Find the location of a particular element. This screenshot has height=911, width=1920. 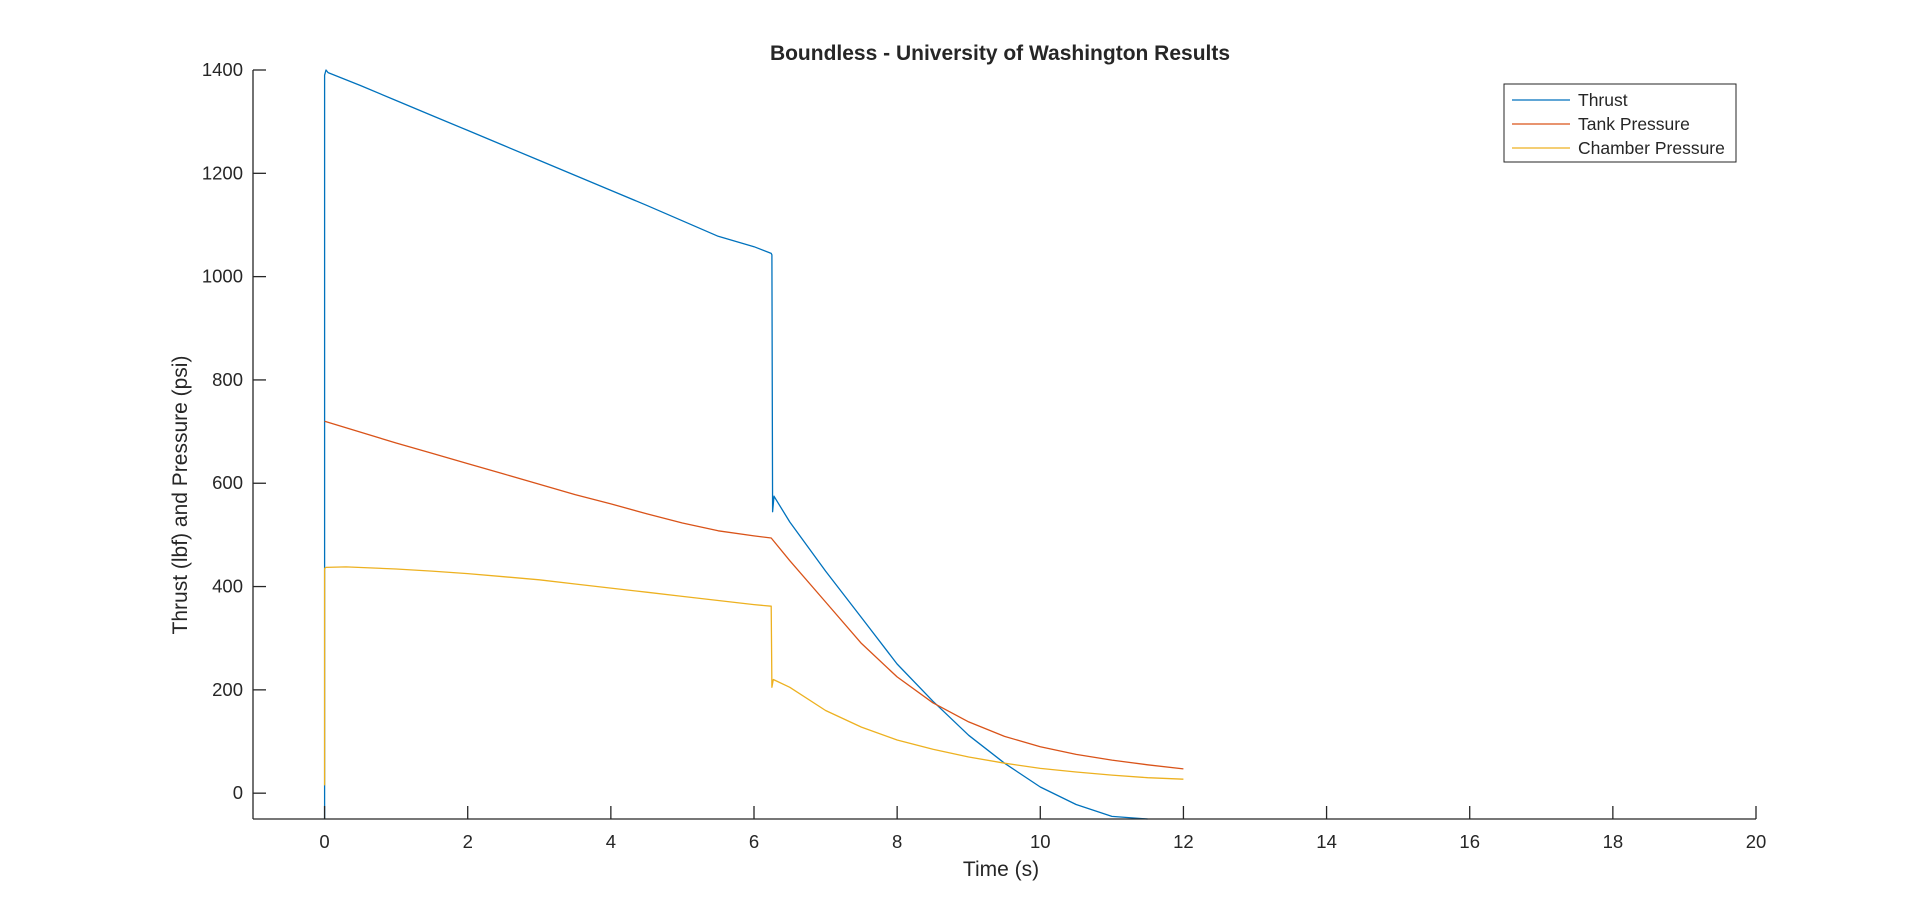

legend-label: Tank Pressure is located at coordinates (1634, 124).